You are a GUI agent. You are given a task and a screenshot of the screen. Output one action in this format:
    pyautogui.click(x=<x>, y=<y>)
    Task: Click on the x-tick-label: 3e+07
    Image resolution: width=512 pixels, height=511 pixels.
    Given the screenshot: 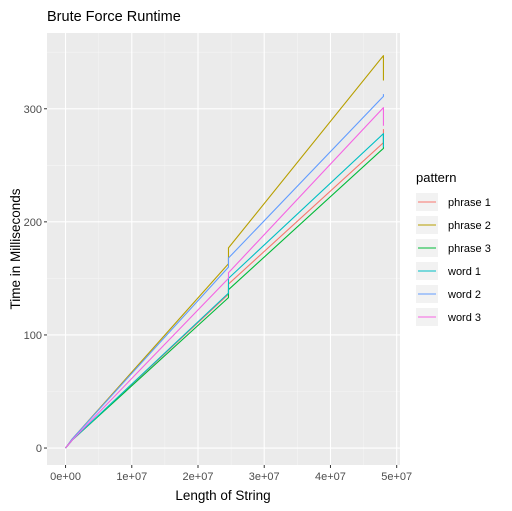 What is the action you would take?
    pyautogui.click(x=264, y=477)
    